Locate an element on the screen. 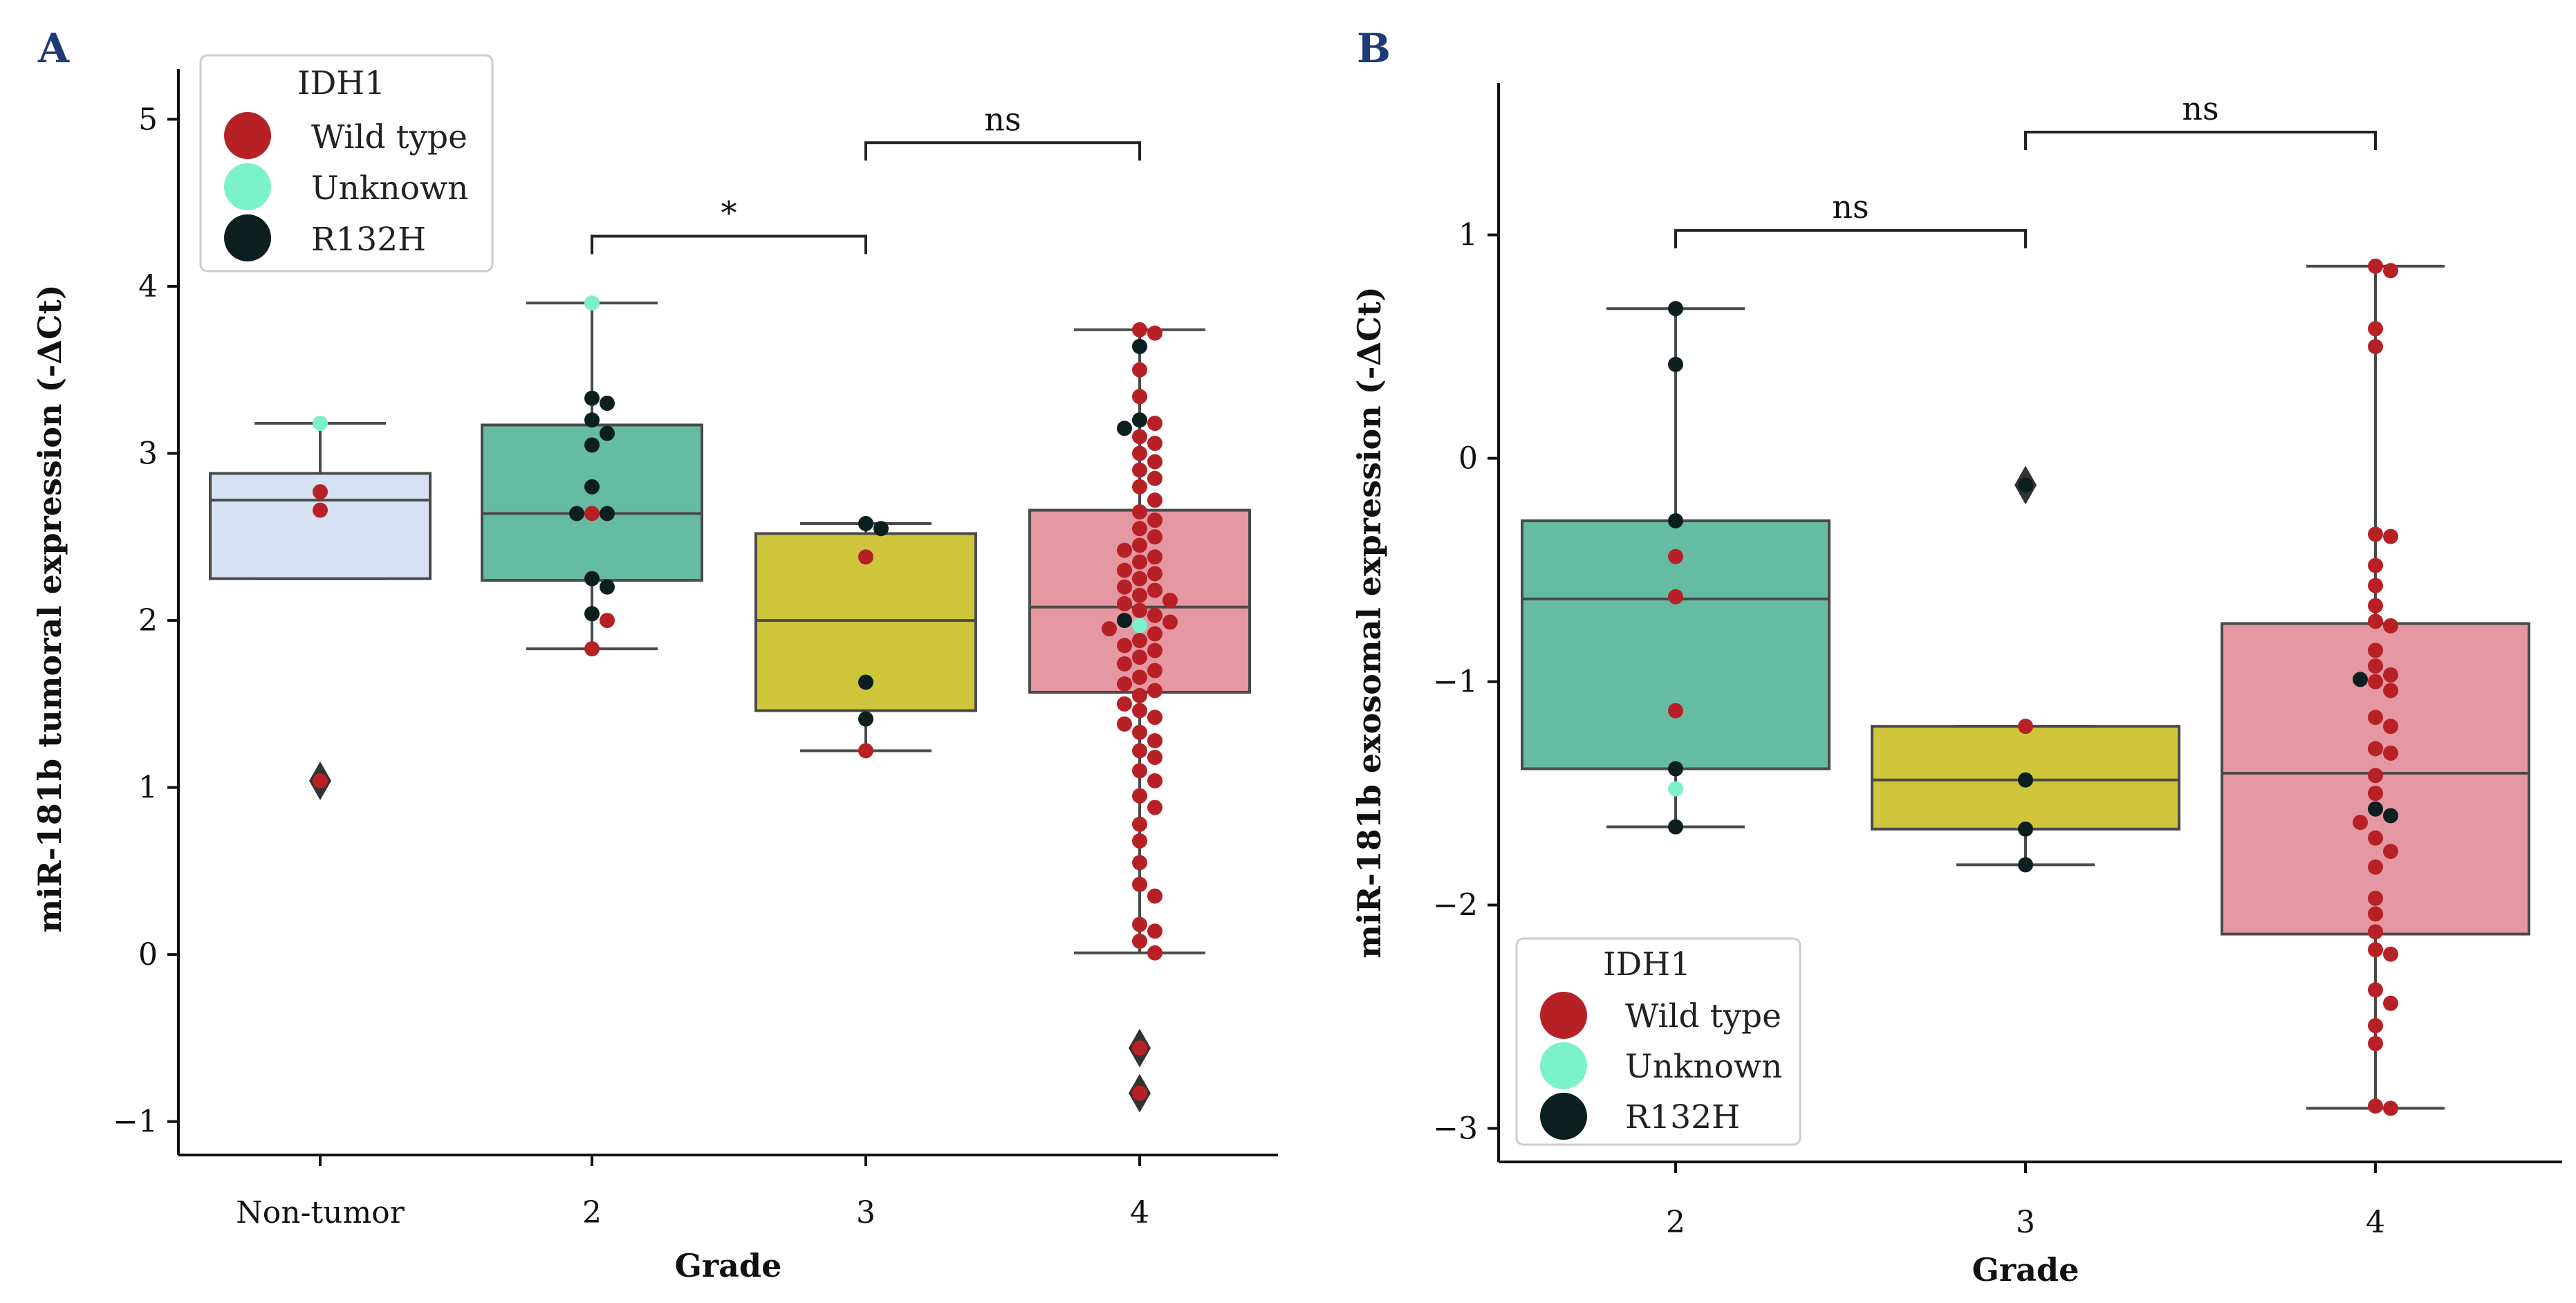 The image size is (2576, 1303). panel-a-legend-marker-unknown is located at coordinates (247, 186).